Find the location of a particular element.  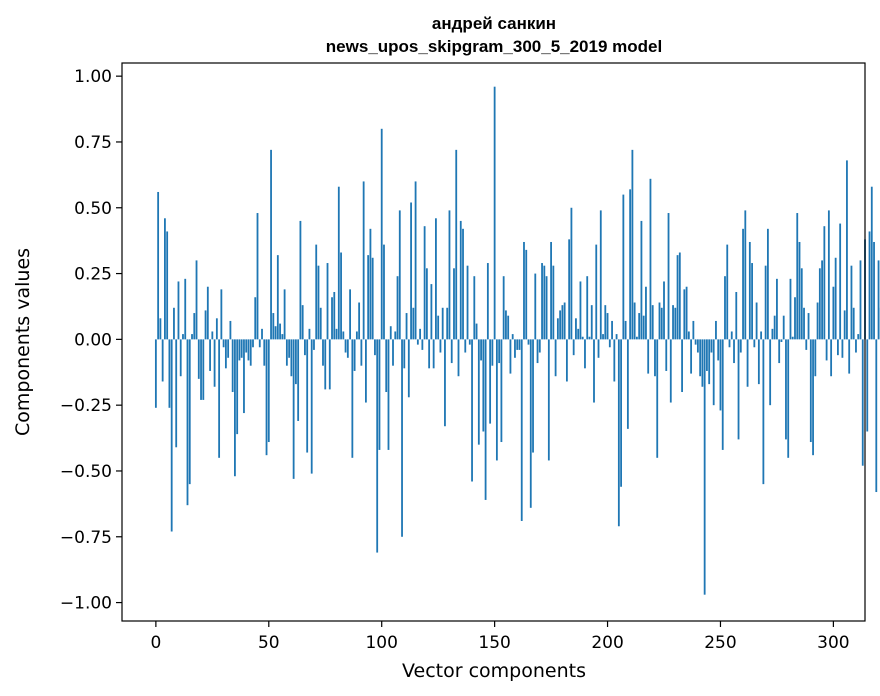

y-tick-label: 0.50 is located at coordinates (93, 209).